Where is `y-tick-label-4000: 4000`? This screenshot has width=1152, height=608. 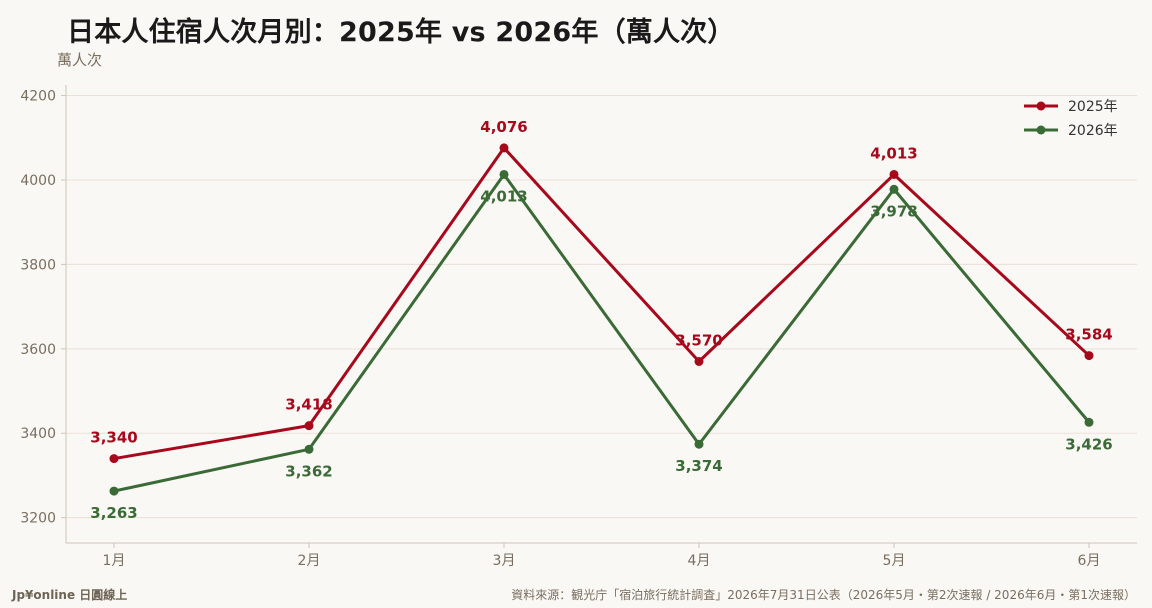 y-tick-label-4000: 4000 is located at coordinates (38, 181).